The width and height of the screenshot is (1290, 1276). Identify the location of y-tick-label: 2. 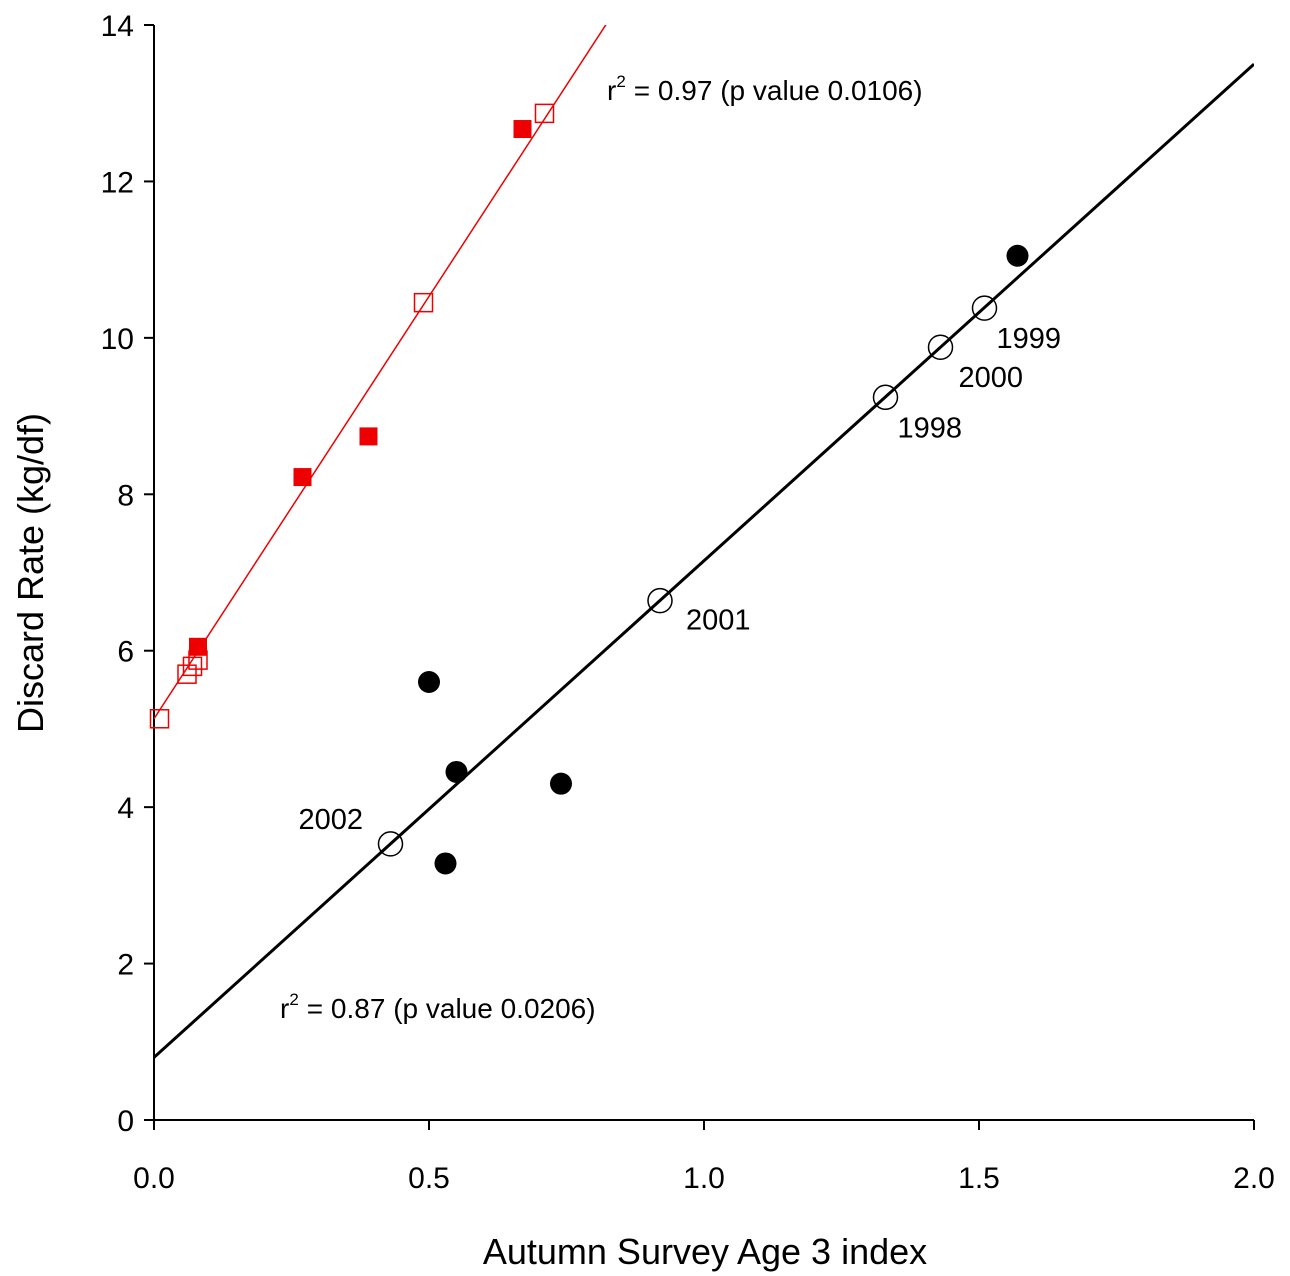
(125, 965).